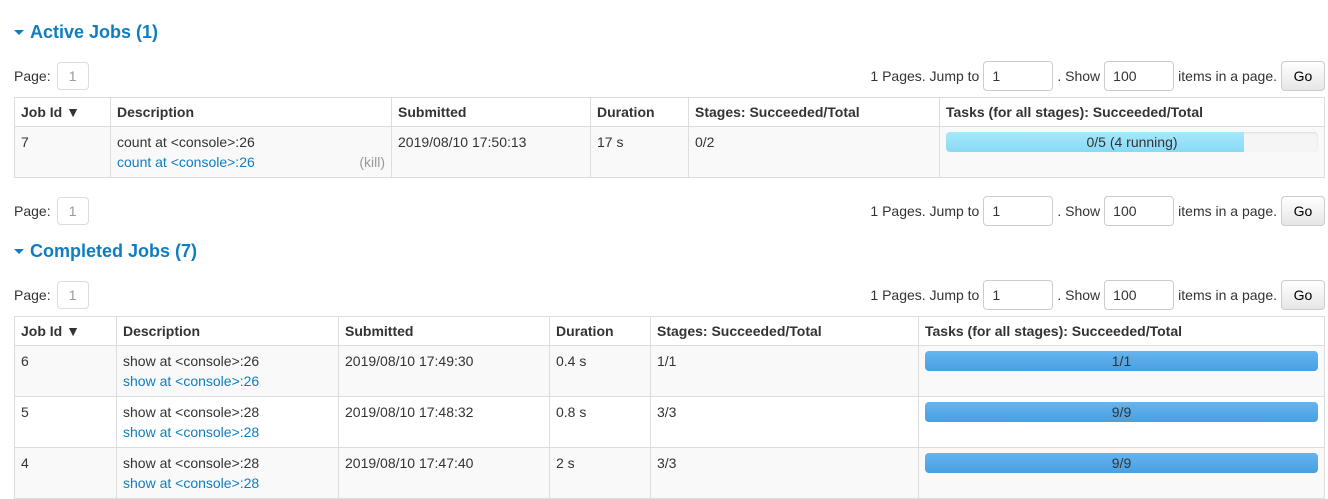 The image size is (1328, 499). What do you see at coordinates (491, 152) in the screenshot?
I see `submitted-time: 2019/08/10 17:50:13` at bounding box center [491, 152].